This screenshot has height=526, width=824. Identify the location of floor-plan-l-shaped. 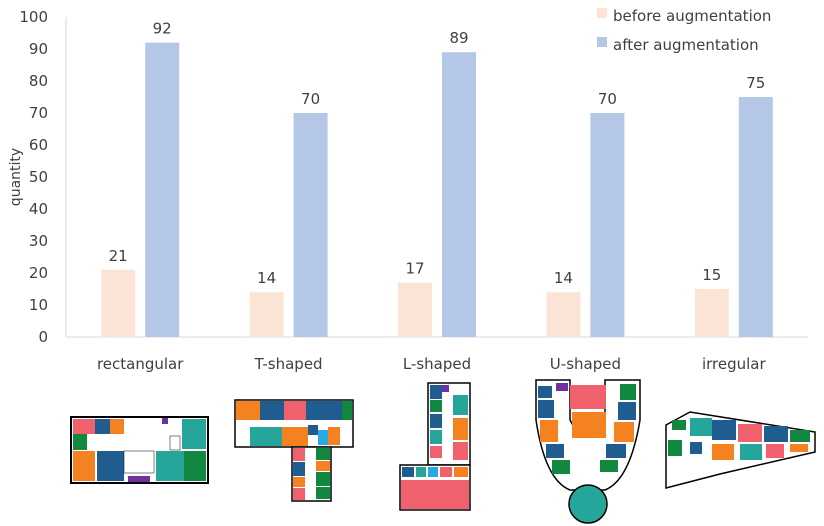
(435, 446).